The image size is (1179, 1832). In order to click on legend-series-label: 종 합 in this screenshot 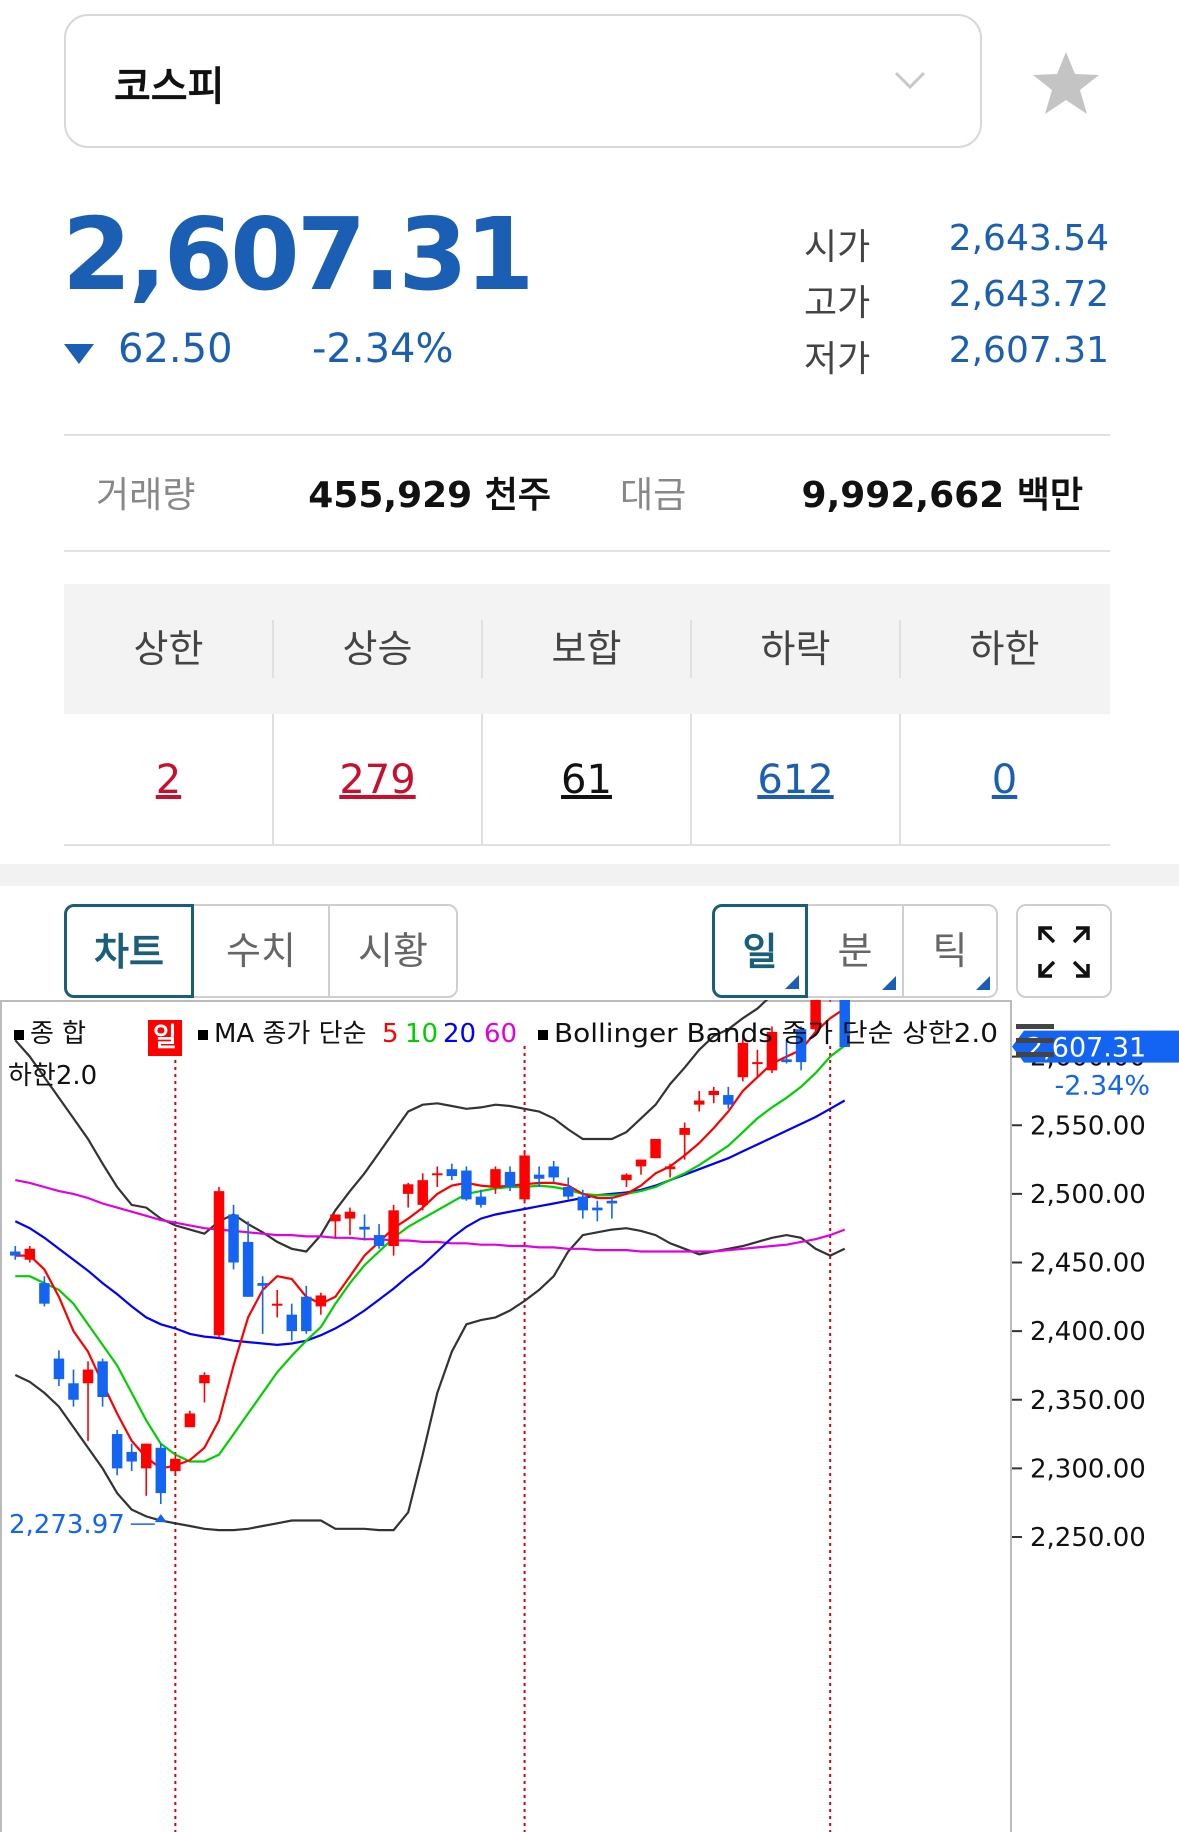, I will do `click(58, 1034)`.